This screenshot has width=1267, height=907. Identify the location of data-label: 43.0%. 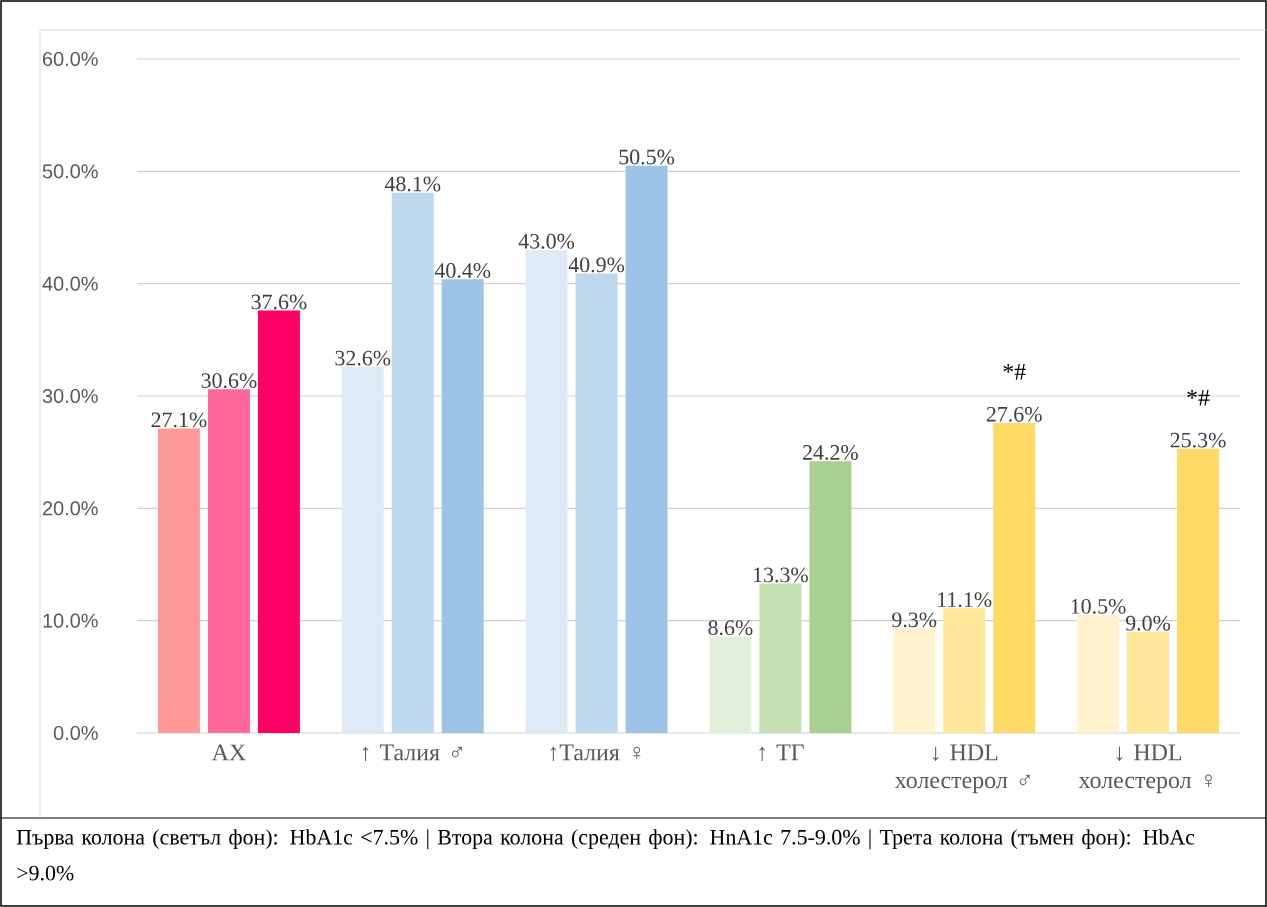
(546, 241).